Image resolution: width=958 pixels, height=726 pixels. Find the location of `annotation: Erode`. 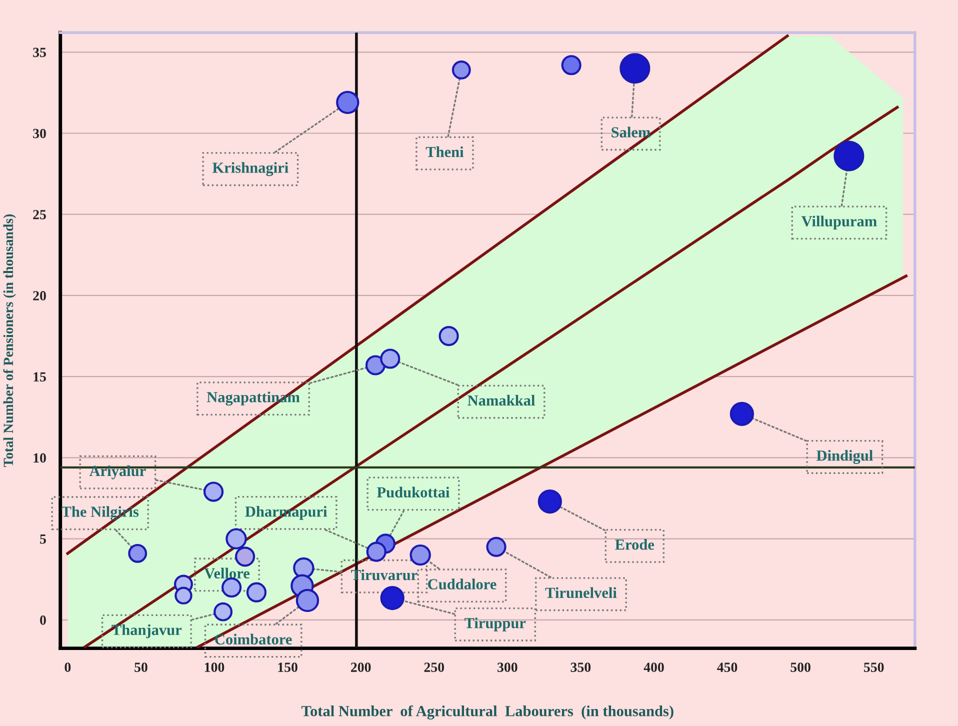

annotation: Erode is located at coordinates (634, 544).